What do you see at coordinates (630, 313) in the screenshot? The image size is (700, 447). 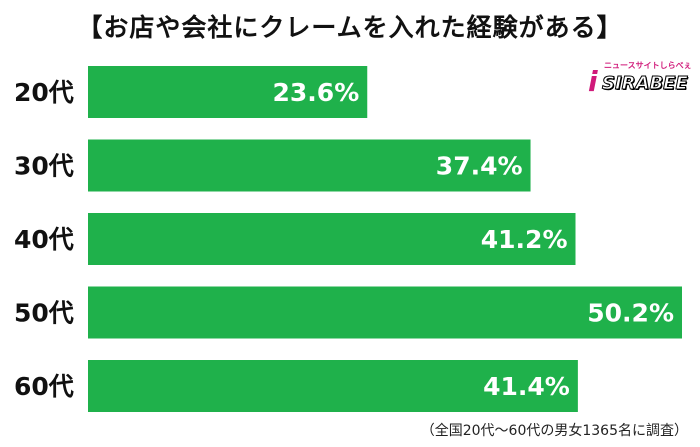 I see `data-label: 50.2%` at bounding box center [630, 313].